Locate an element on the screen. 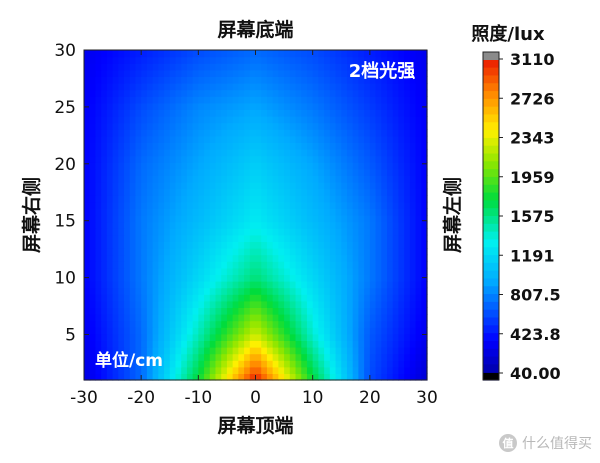 The height and width of the screenshot is (463, 600). colorbar-segment is located at coordinates (491, 212).